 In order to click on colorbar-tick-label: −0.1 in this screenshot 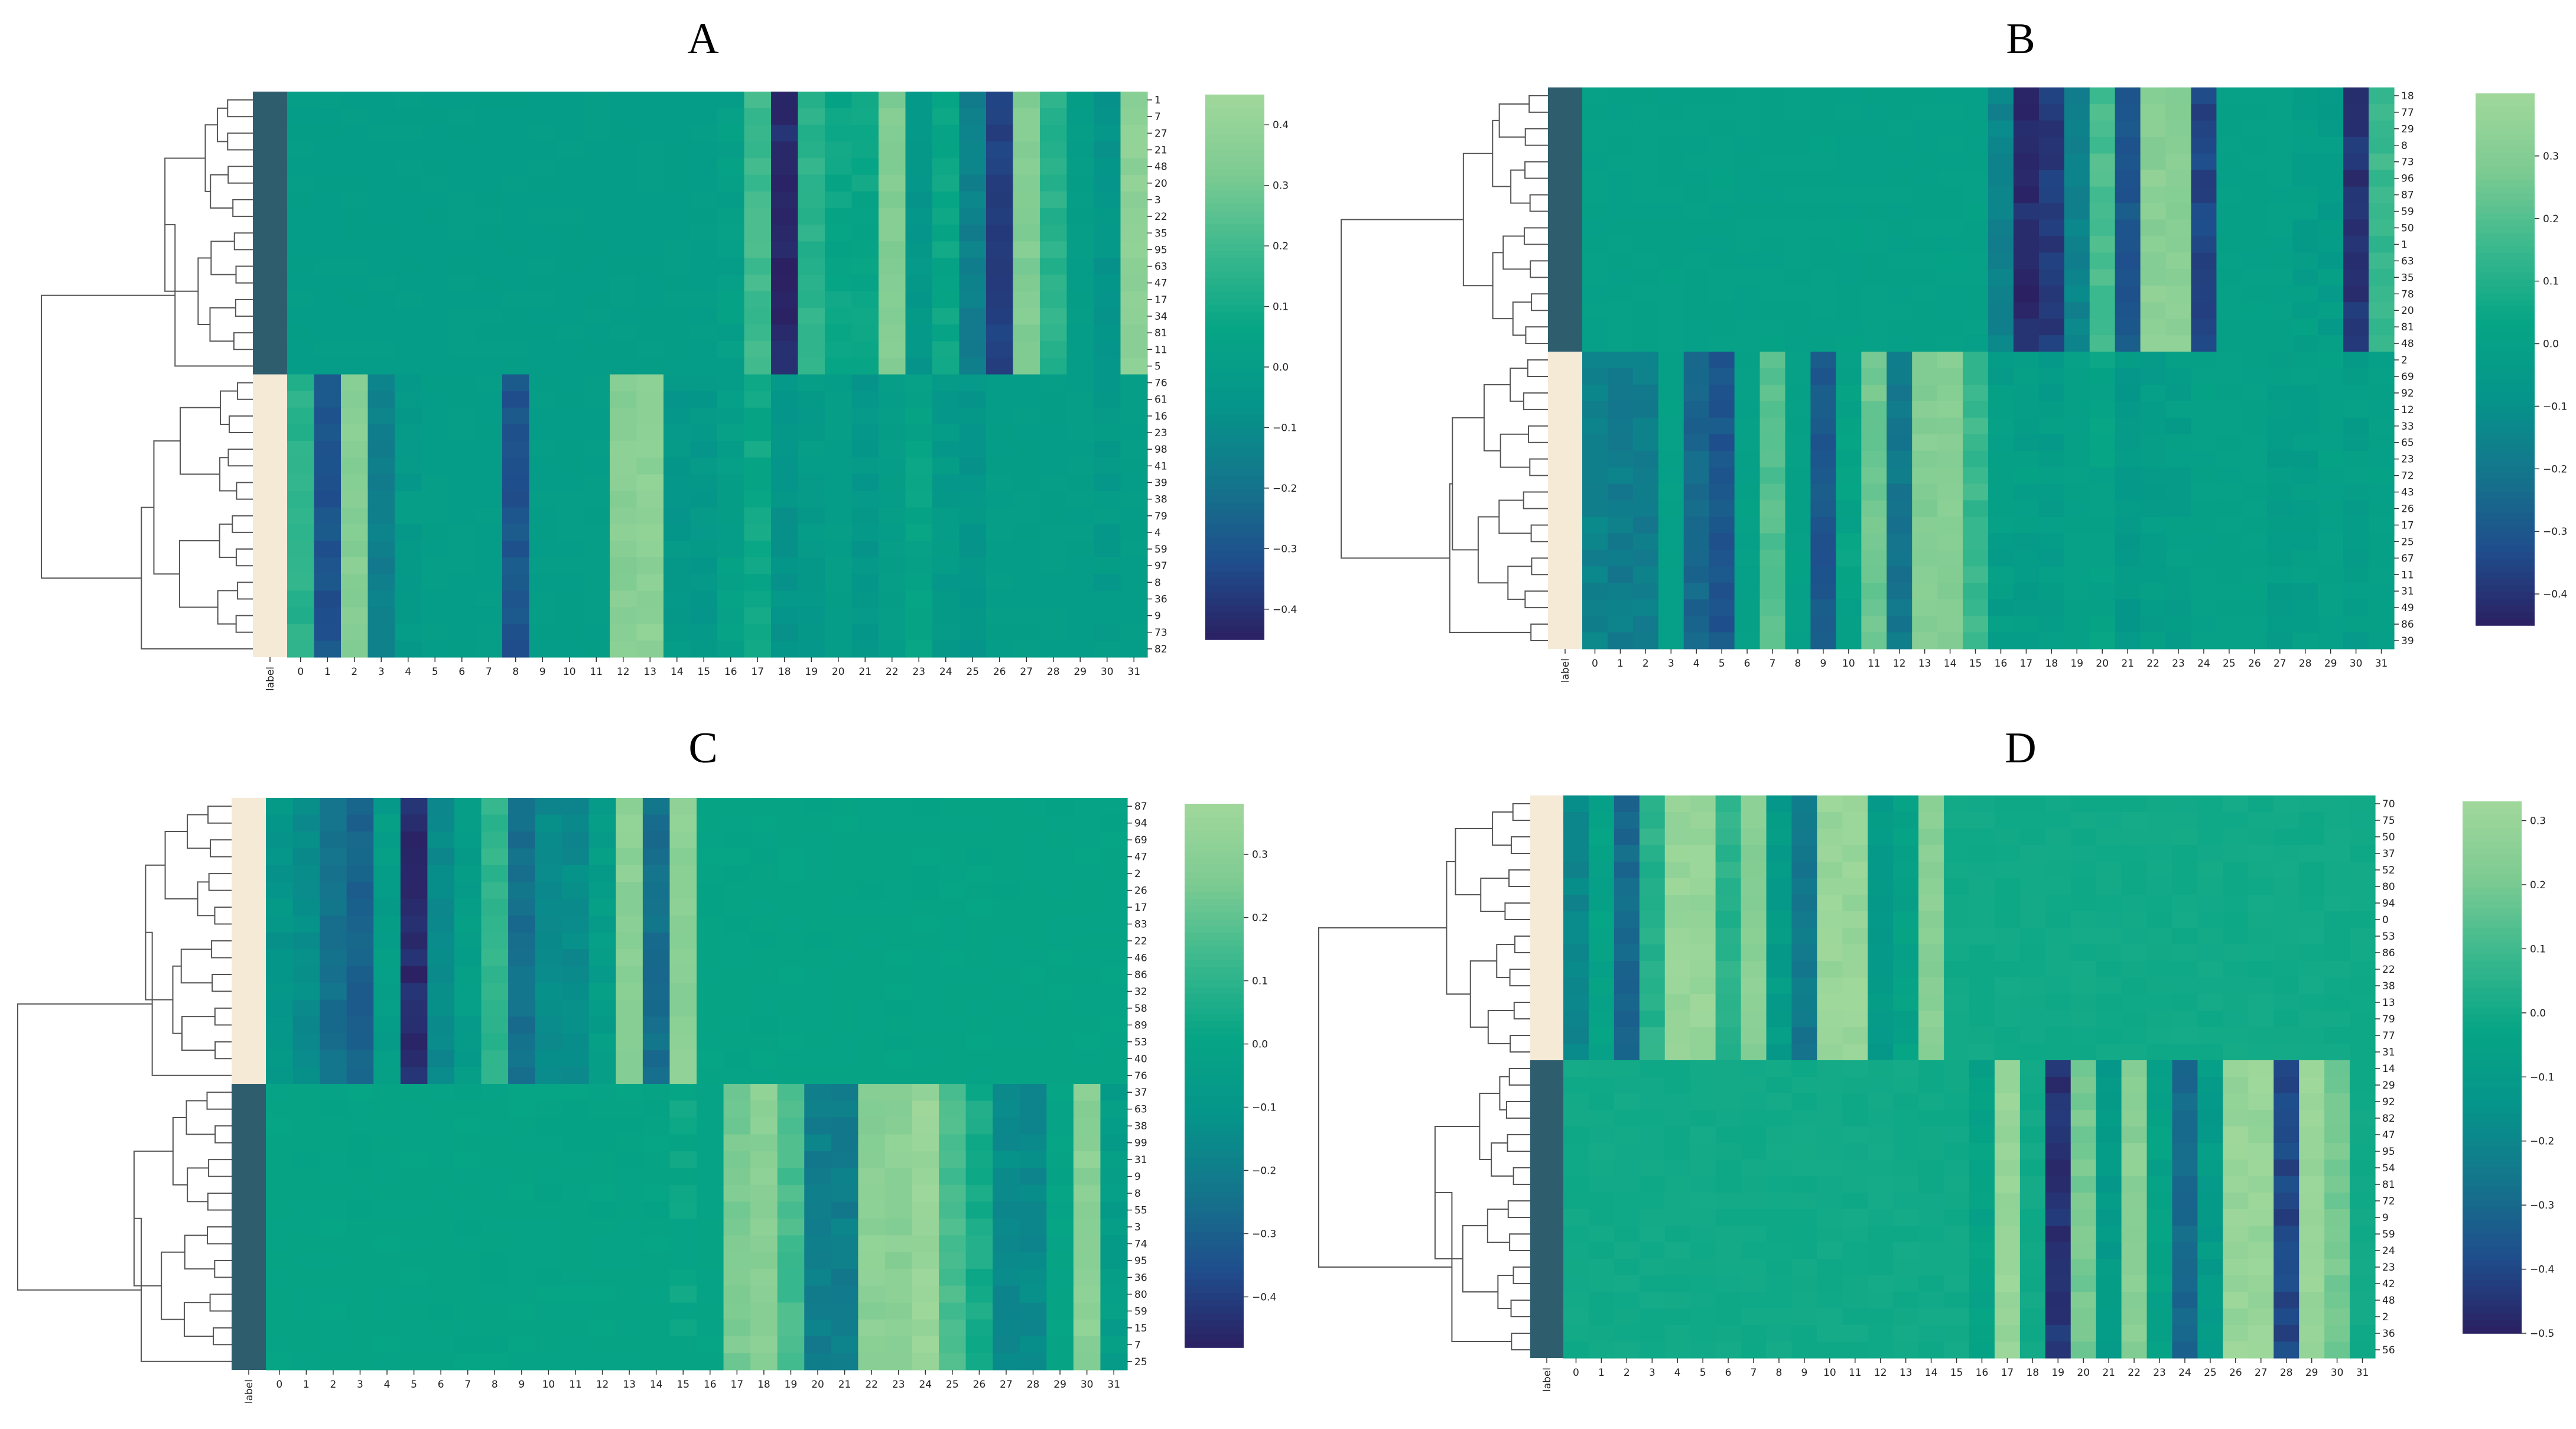, I will do `click(2555, 407)`.